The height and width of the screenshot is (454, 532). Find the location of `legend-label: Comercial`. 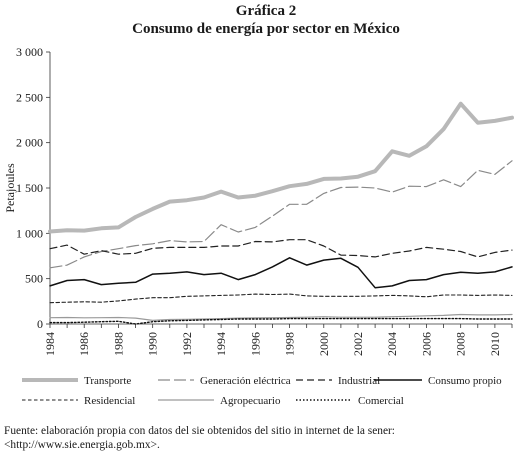

legend-label: Comercial is located at coordinates (381, 401).